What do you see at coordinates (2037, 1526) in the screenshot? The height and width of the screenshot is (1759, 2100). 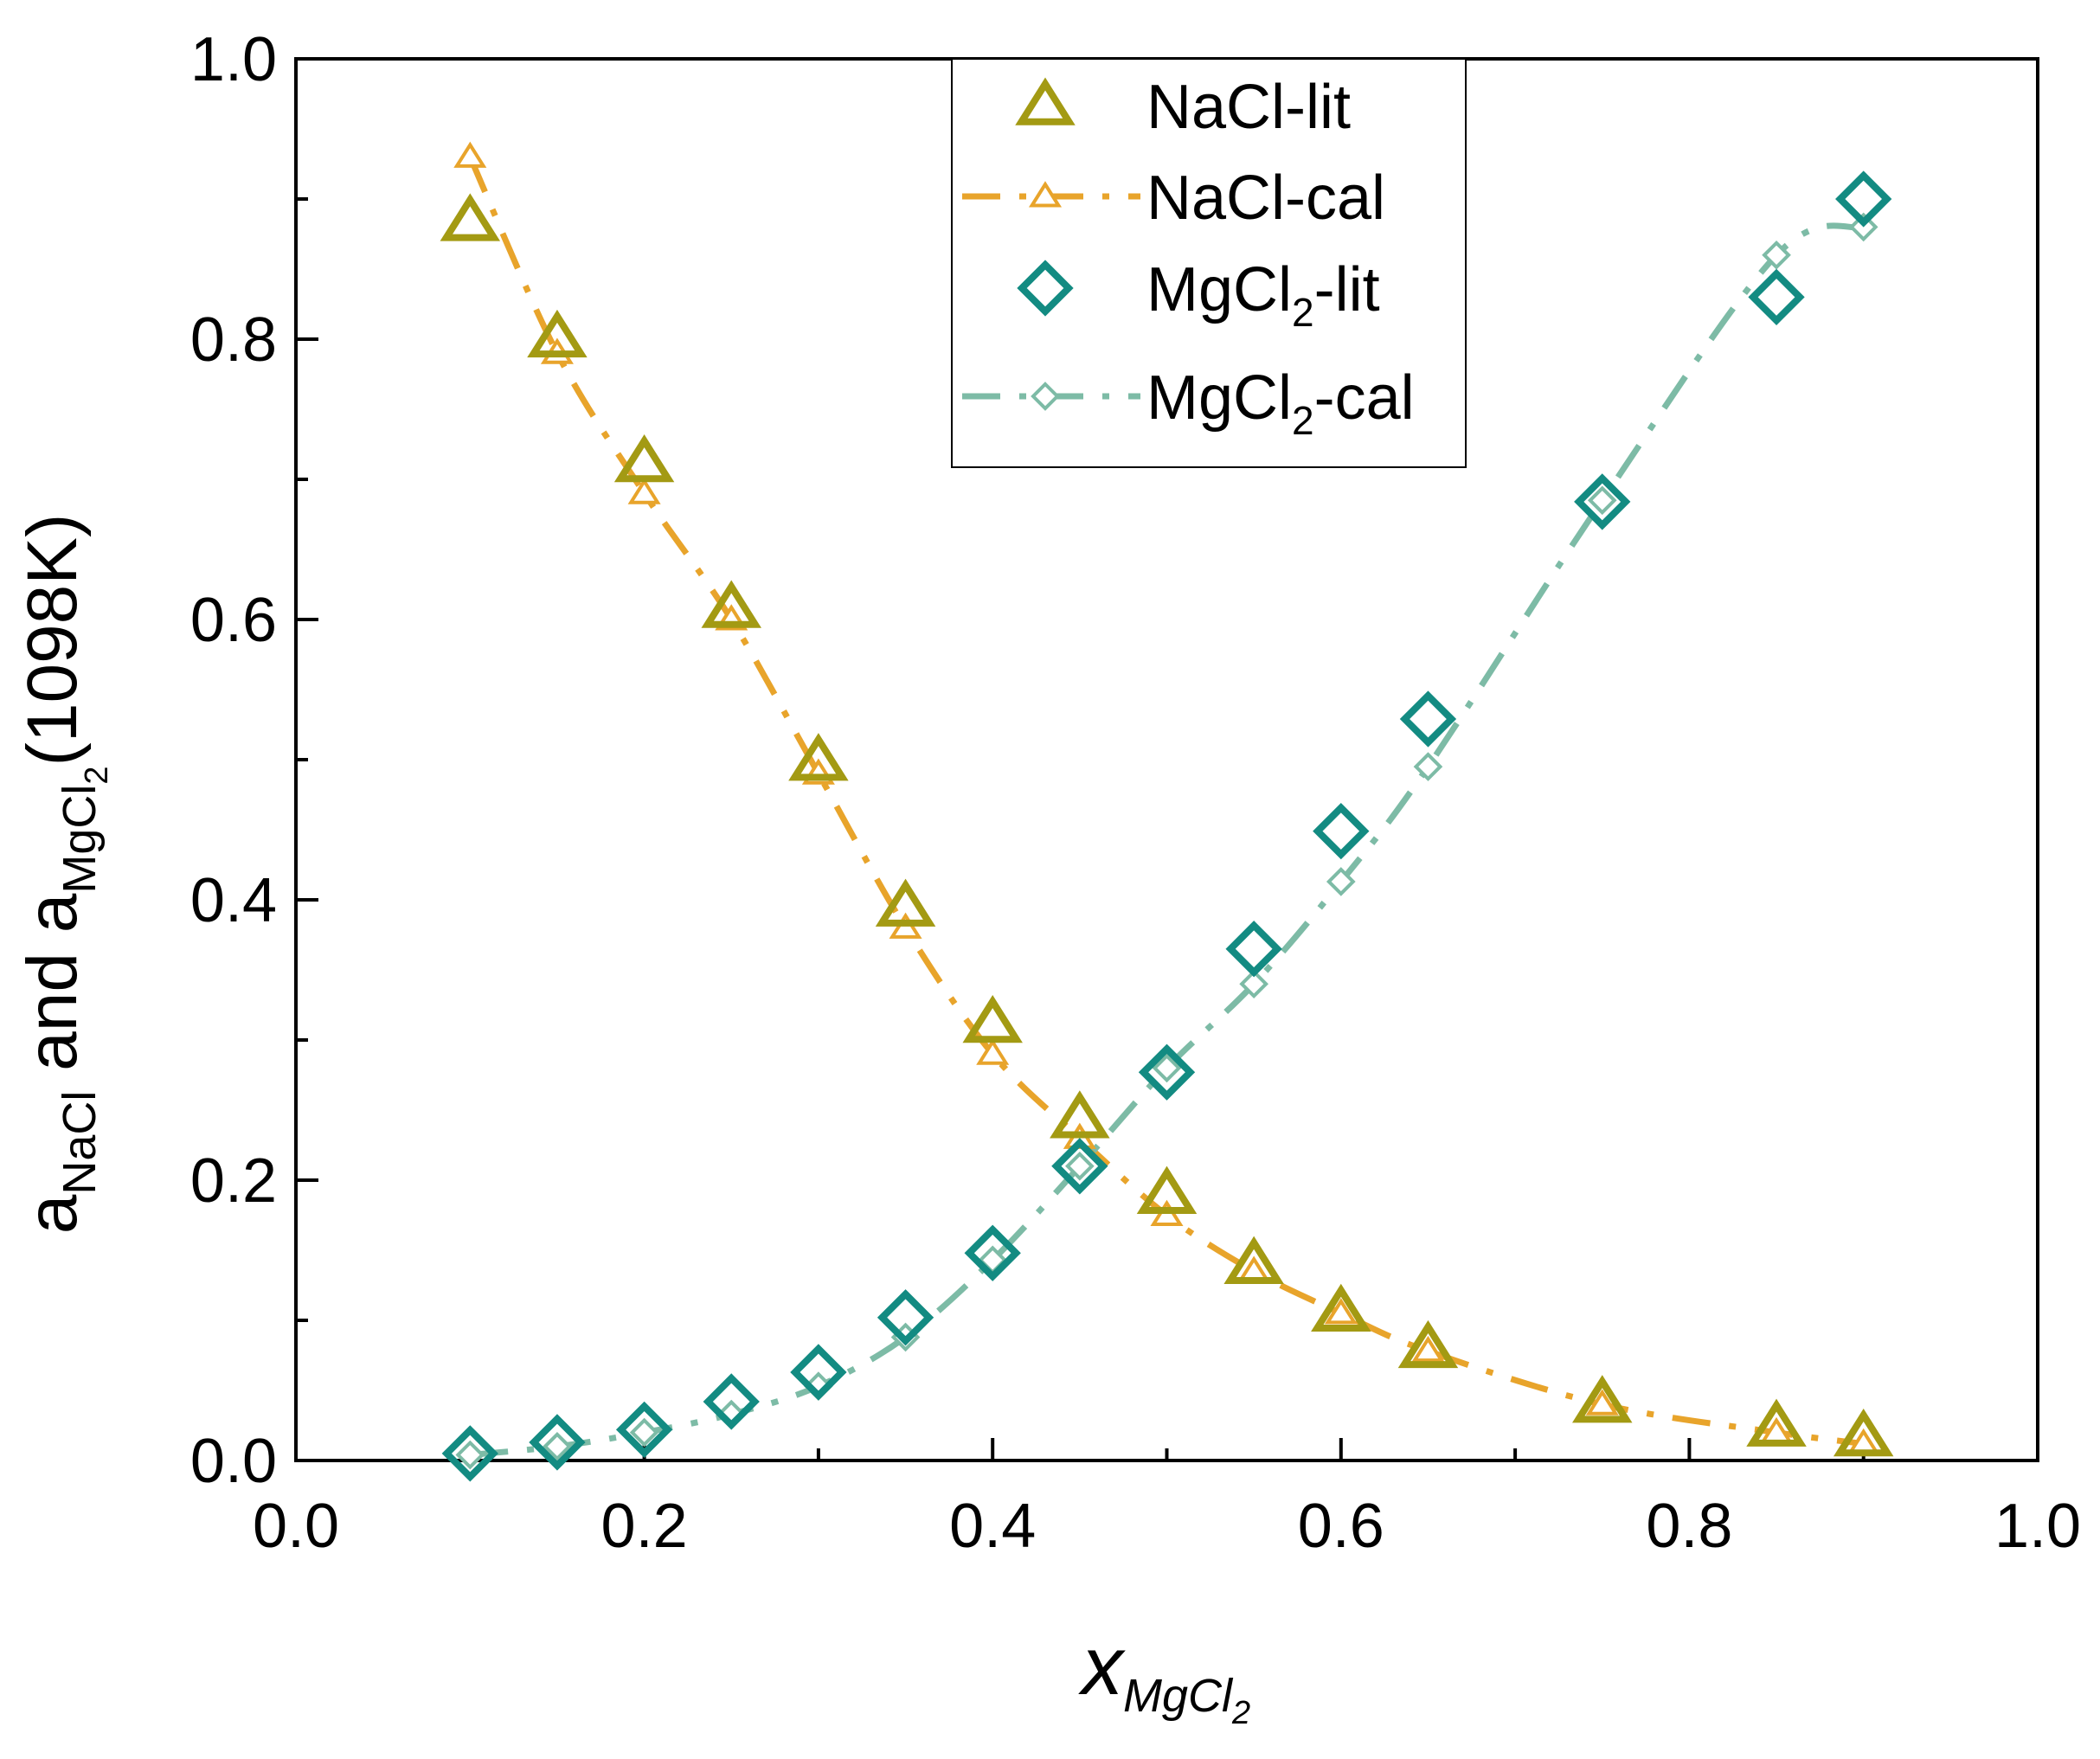 I see `x-tick-label: 1.0` at bounding box center [2037, 1526].